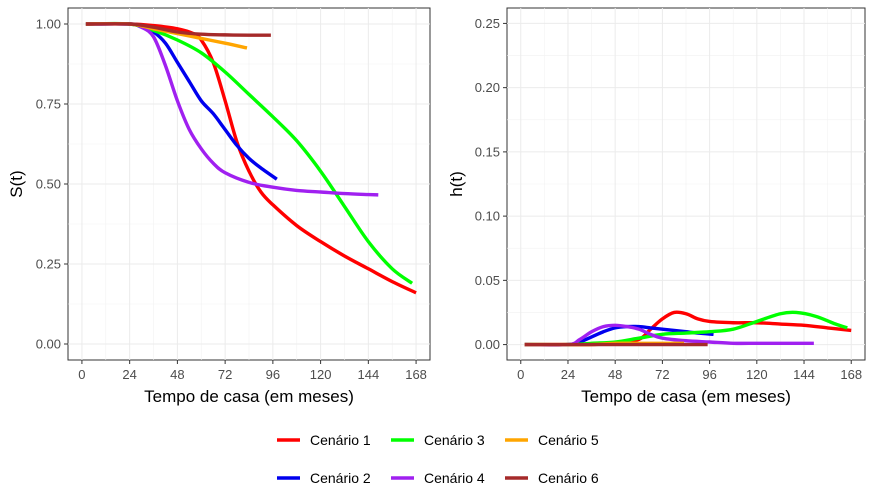  I want to click on y-tick-label: 0.20, so click(487, 87).